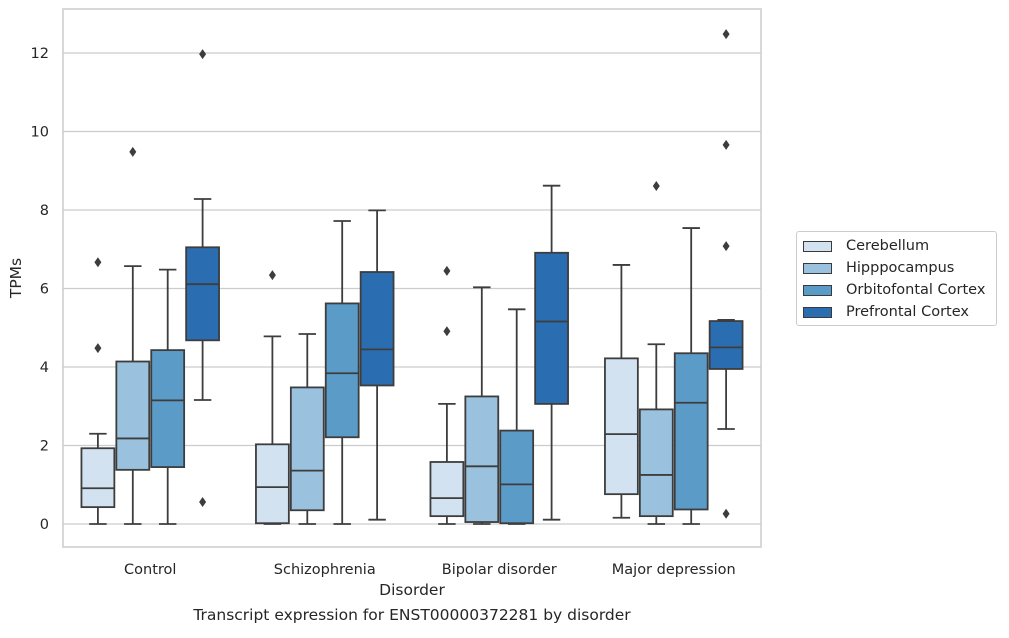 Image resolution: width=1009 pixels, height=638 pixels. I want to click on legend-item-cerebellum: Cerebellum, so click(866, 246).